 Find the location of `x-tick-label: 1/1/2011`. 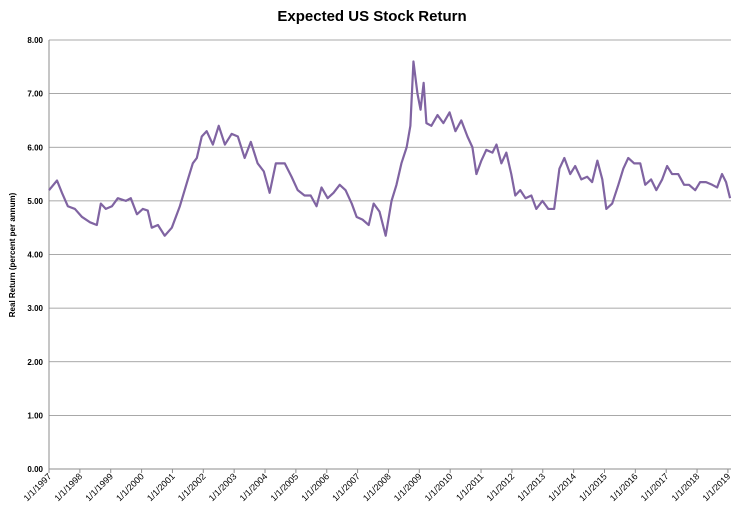

x-tick-label: 1/1/2011 is located at coordinates (469, 486).